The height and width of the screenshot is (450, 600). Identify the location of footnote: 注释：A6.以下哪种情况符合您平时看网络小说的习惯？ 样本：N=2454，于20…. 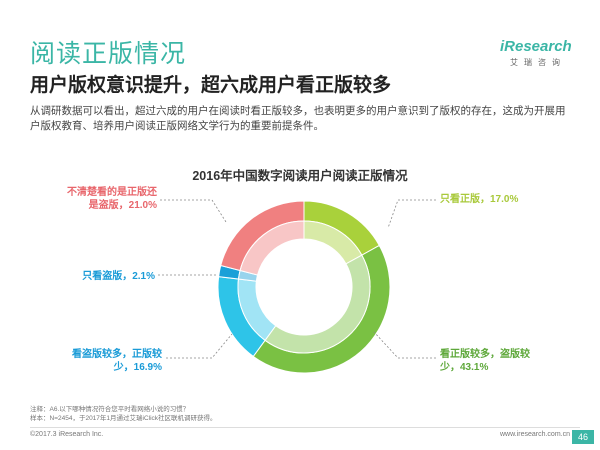
(123, 414).